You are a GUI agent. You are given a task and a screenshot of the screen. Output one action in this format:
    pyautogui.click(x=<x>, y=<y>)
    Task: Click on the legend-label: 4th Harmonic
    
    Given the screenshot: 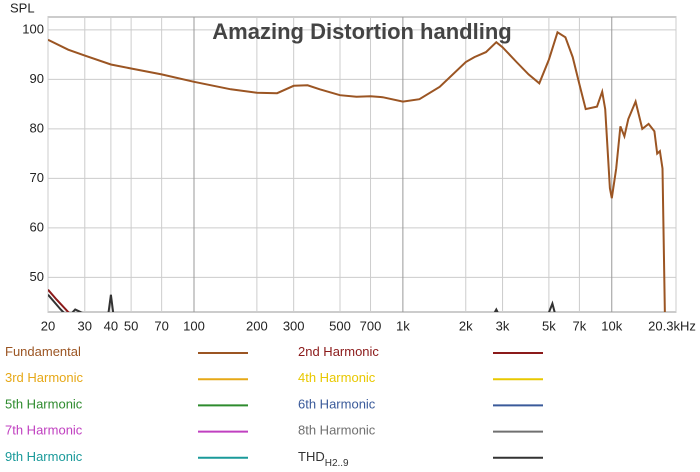 What is the action you would take?
    pyautogui.click(x=337, y=378)
    